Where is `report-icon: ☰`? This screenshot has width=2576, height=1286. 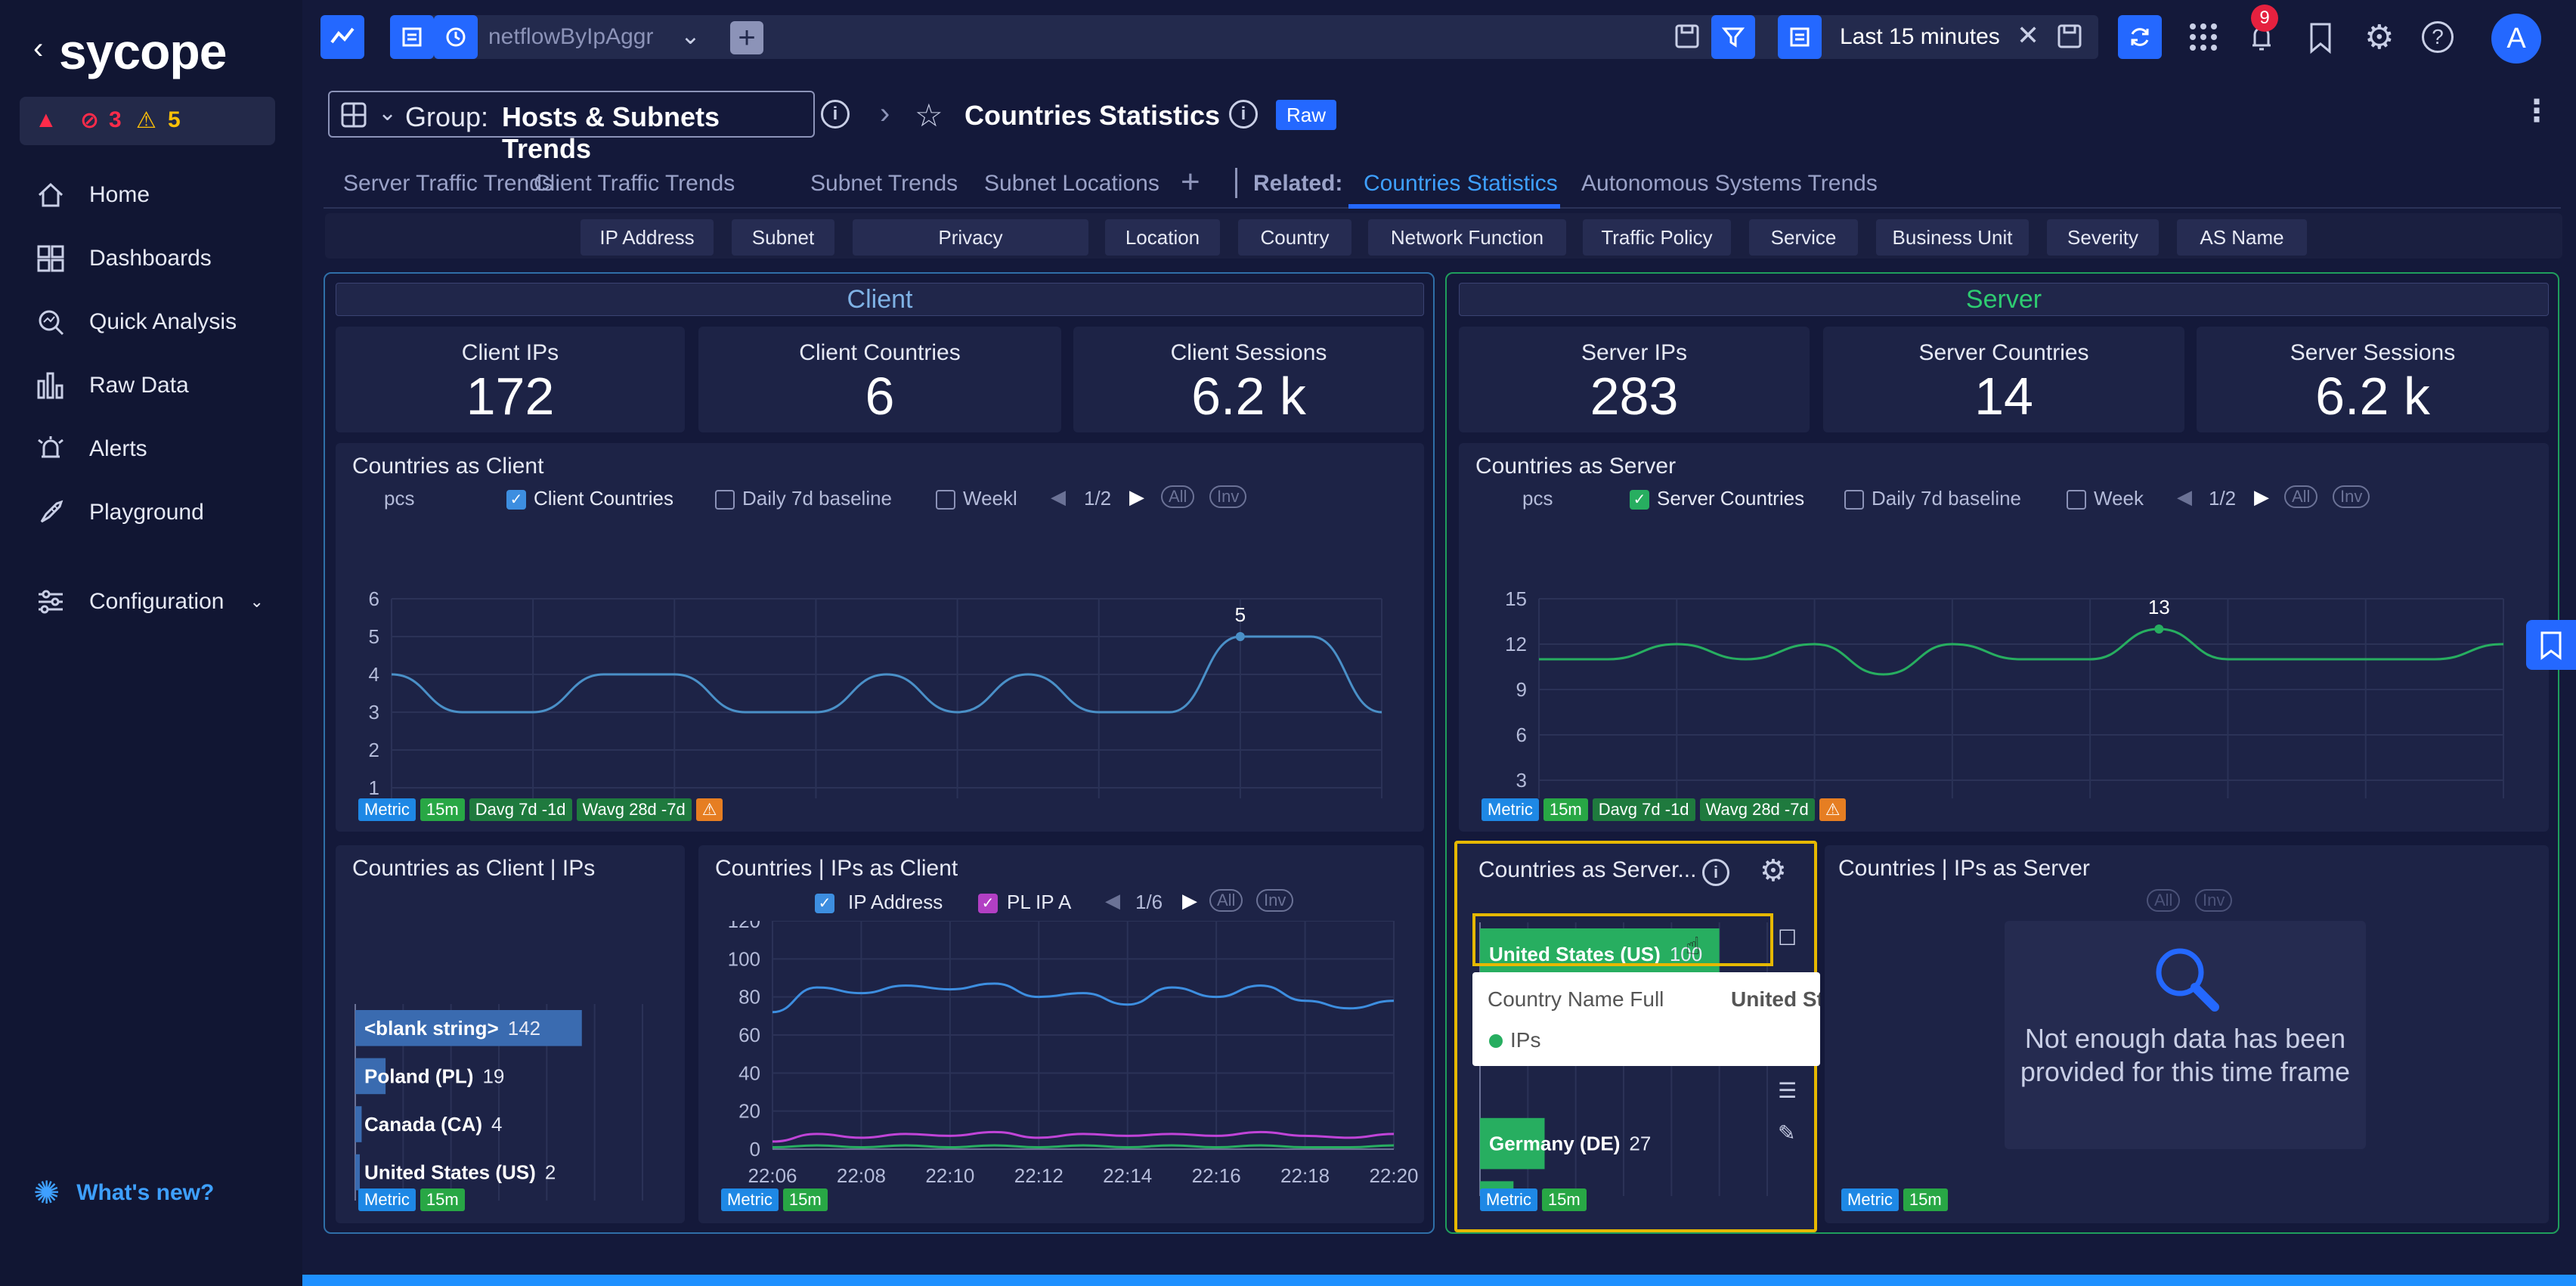 report-icon: ☰ is located at coordinates (1787, 1091).